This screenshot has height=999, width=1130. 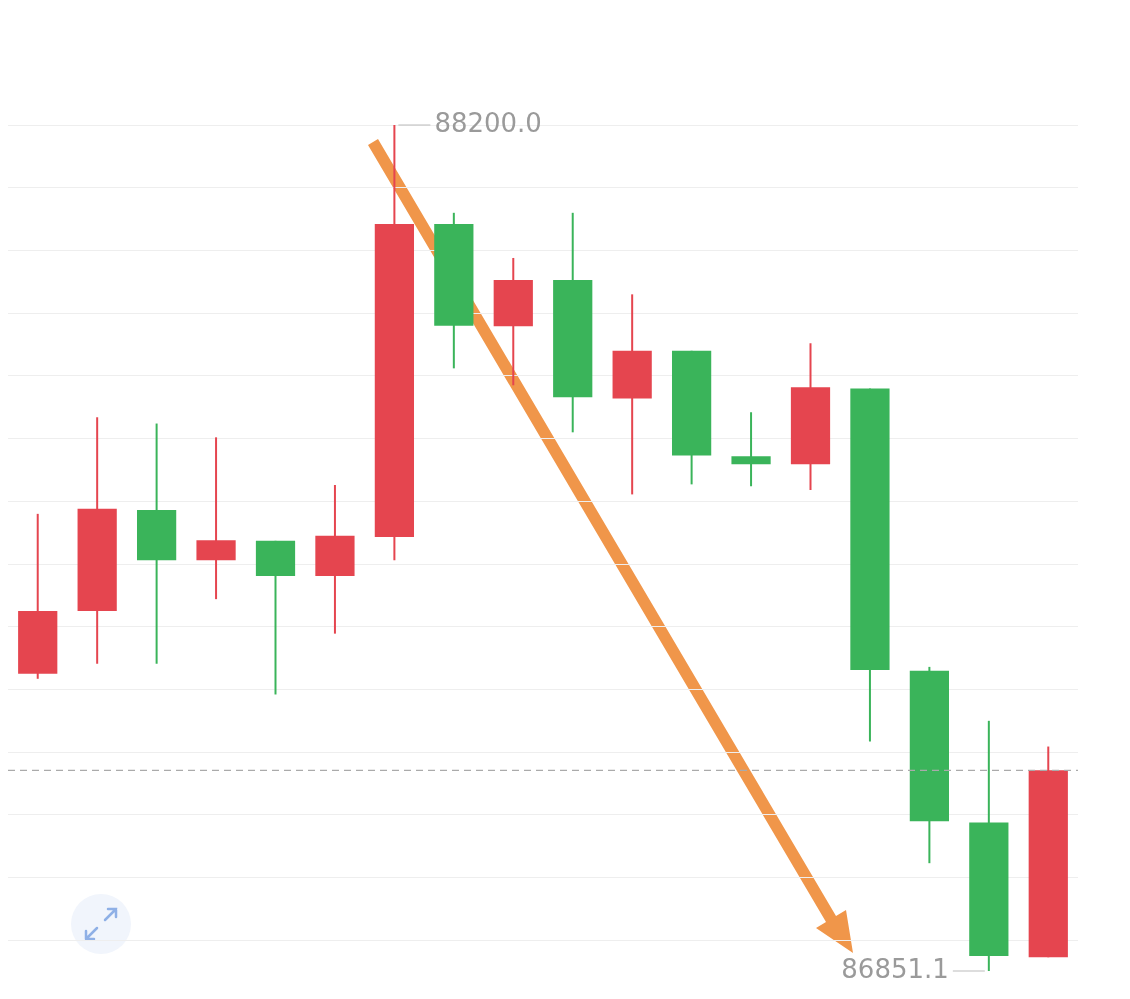 What do you see at coordinates (488, 122) in the screenshot?
I see `annotation: 88200.0` at bounding box center [488, 122].